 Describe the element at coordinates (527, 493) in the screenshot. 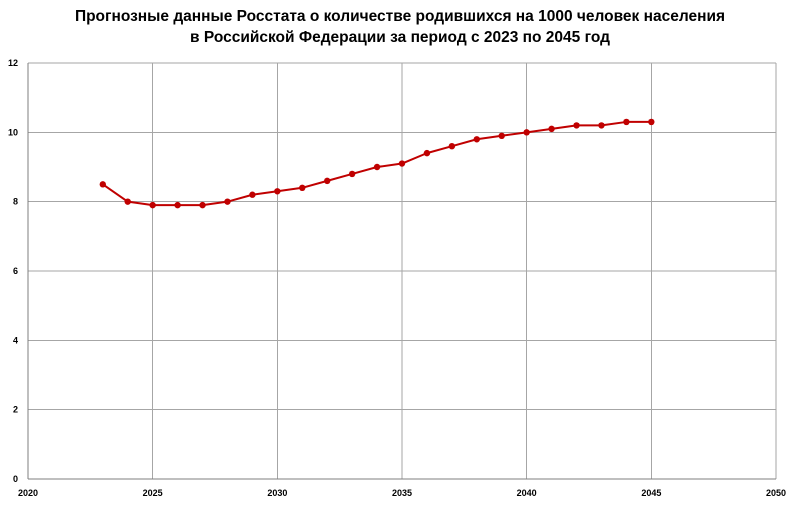

I see `x-tick-label: 2040` at that location.